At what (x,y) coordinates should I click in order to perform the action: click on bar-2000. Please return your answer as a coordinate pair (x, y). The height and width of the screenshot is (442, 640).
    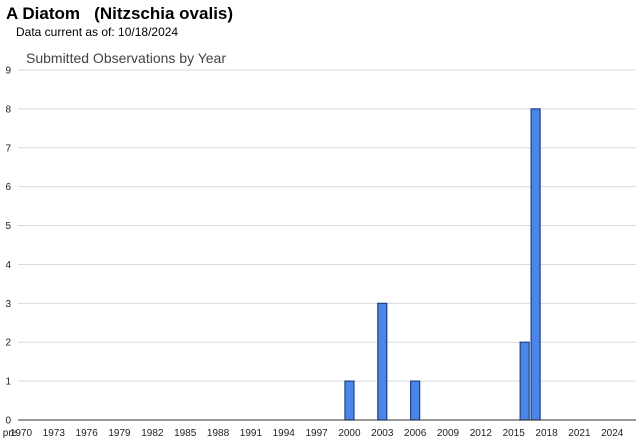
    Looking at the image, I should click on (349, 400).